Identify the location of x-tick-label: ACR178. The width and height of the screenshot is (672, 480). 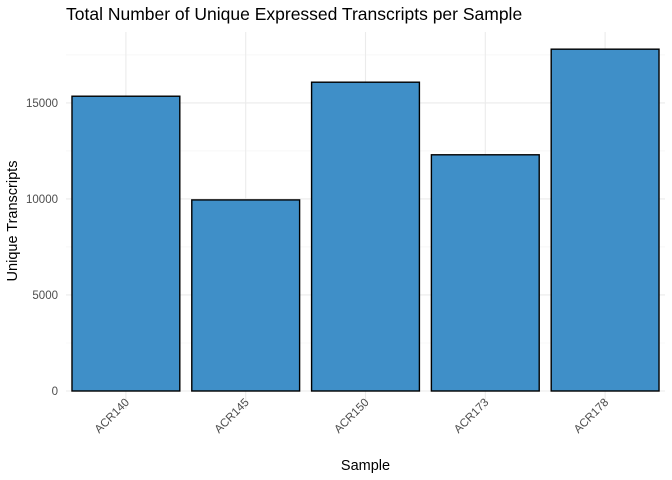
(591, 416).